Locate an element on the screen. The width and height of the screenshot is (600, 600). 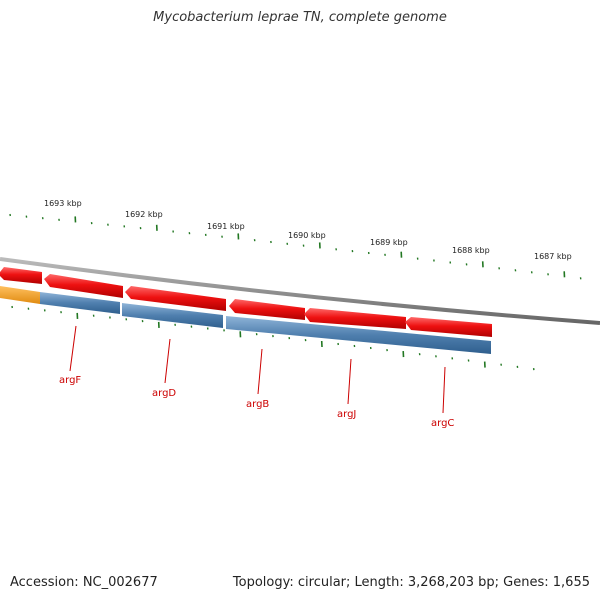
cds-track-blue is located at coordinates (265, 323).